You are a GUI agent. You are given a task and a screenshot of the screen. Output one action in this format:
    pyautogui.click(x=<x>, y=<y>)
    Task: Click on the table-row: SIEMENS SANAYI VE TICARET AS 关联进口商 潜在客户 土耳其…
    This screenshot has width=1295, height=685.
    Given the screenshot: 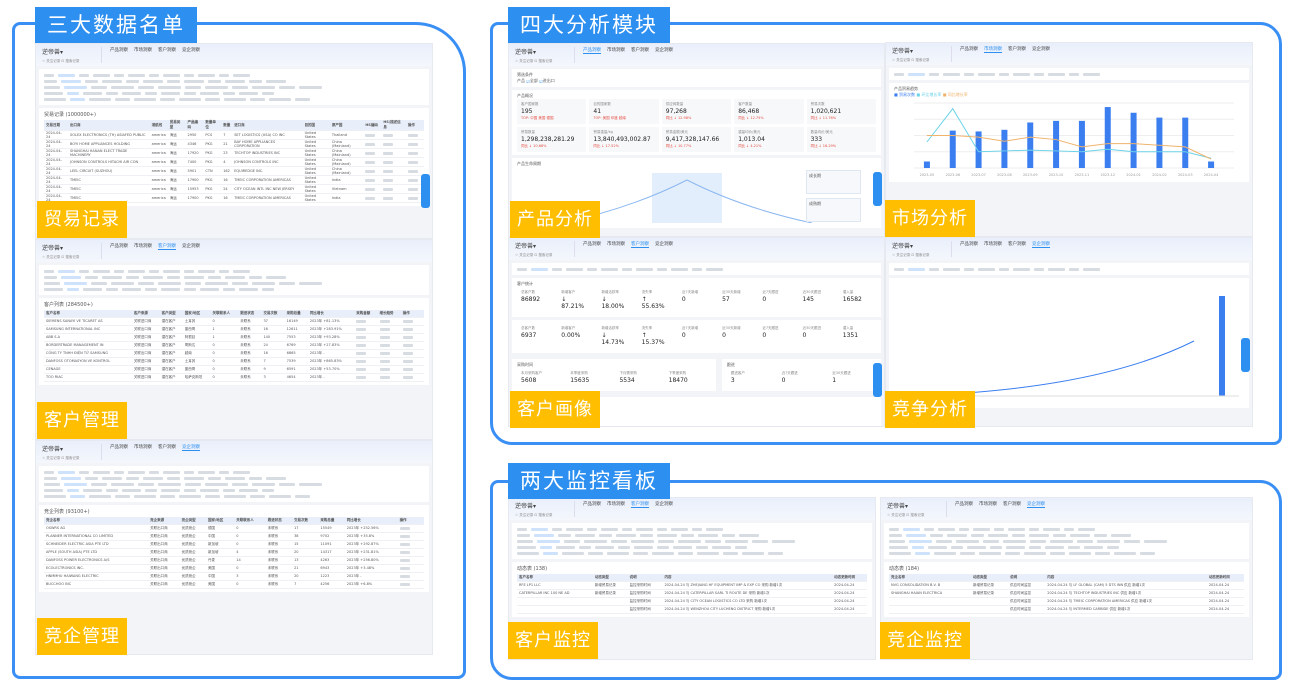 What is the action you would take?
    pyautogui.click(x=234, y=321)
    